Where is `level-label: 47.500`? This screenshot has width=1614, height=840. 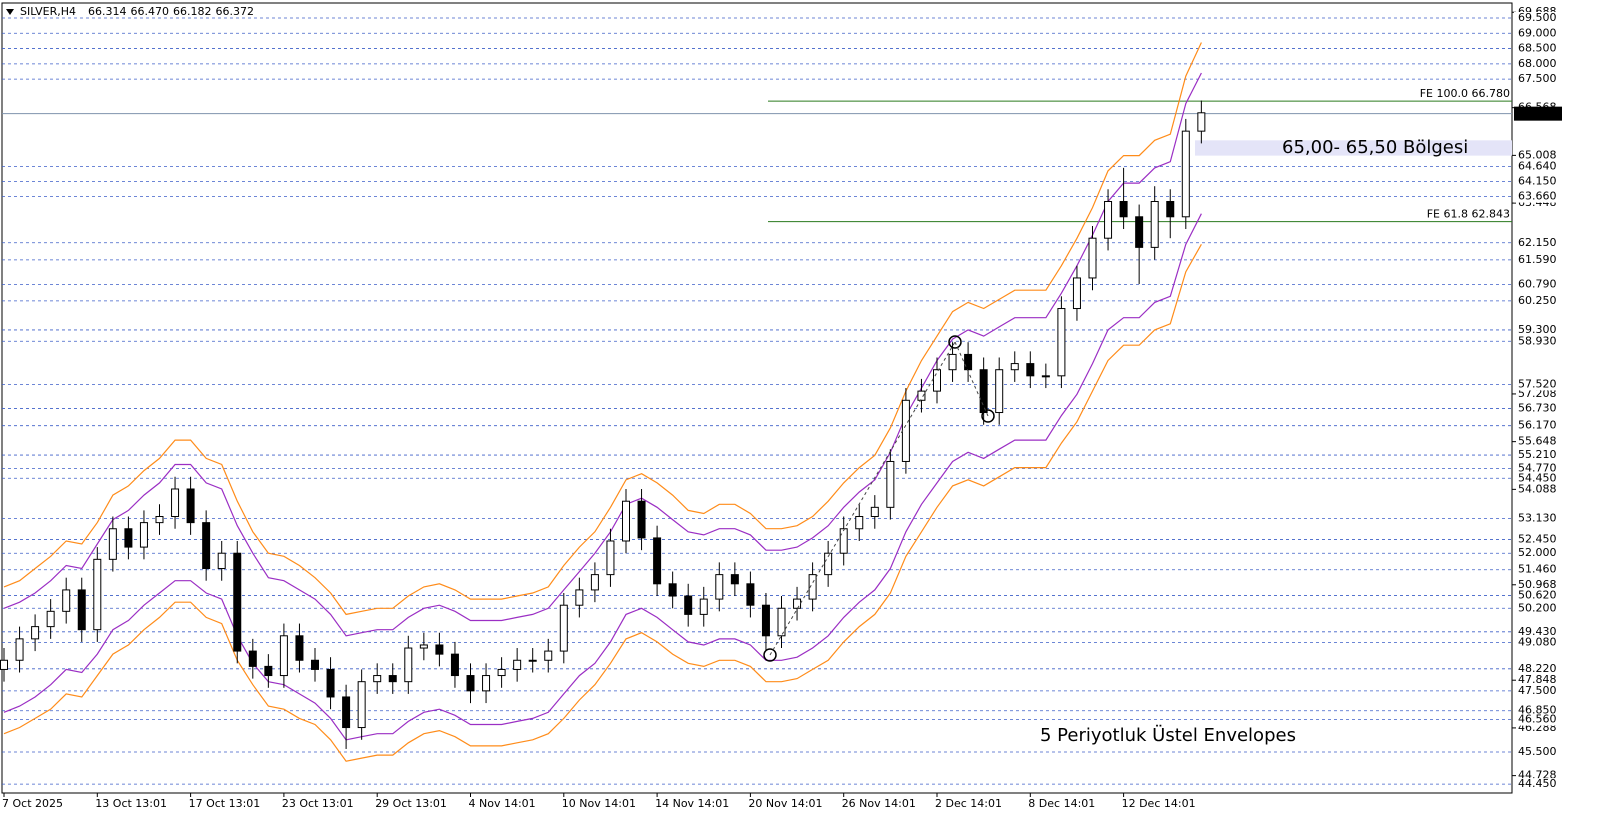 level-label: 47.500 is located at coordinates (1537, 690).